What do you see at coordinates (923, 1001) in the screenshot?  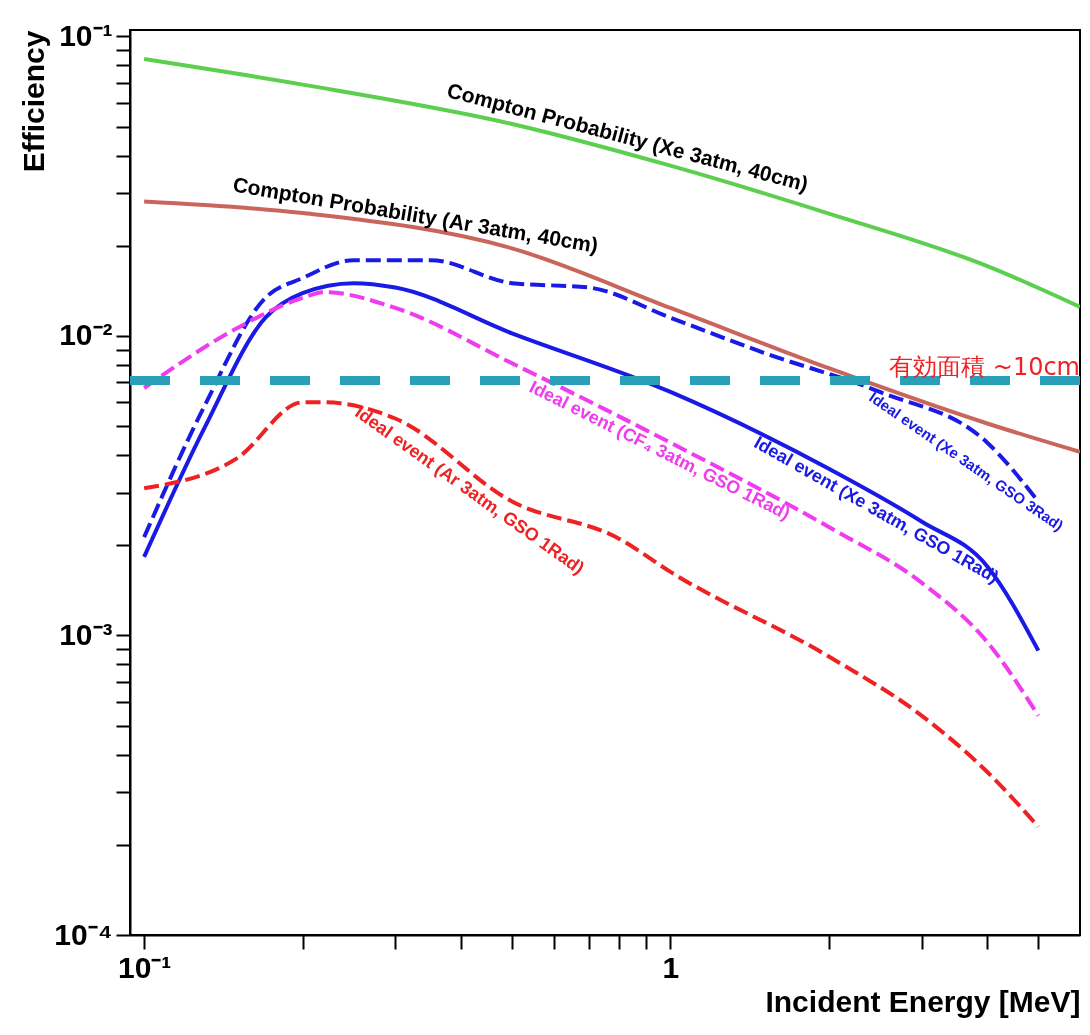 I see `x-axis-title: Incident Energy [MeV]` at bounding box center [923, 1001].